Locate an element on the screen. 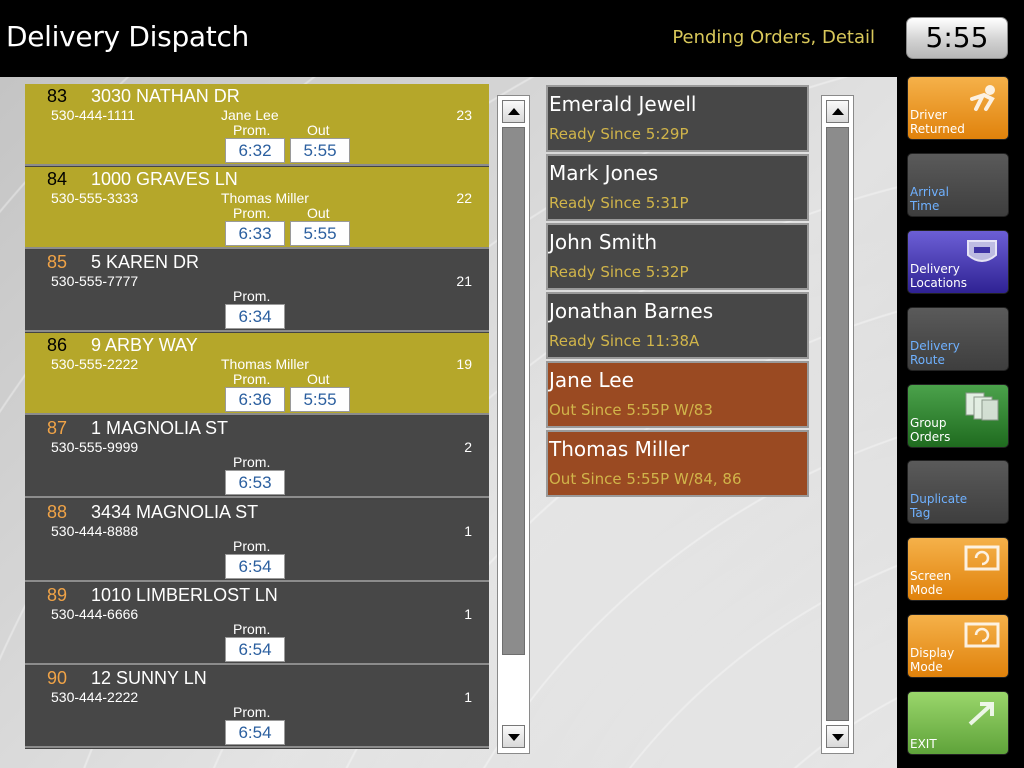 The image size is (1024, 768). order-row: 88 3434 MAGNOLIA ST 530-444-8888 1 Prom. 6:54 is located at coordinates (257, 541).